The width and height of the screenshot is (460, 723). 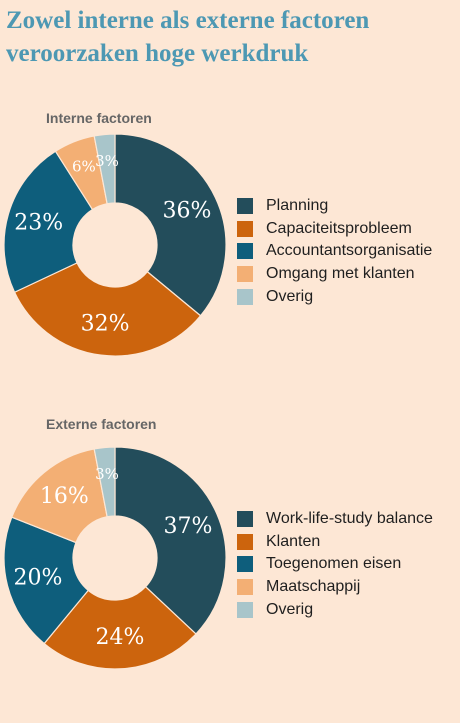 What do you see at coordinates (297, 206) in the screenshot?
I see `legend-label: Planning` at bounding box center [297, 206].